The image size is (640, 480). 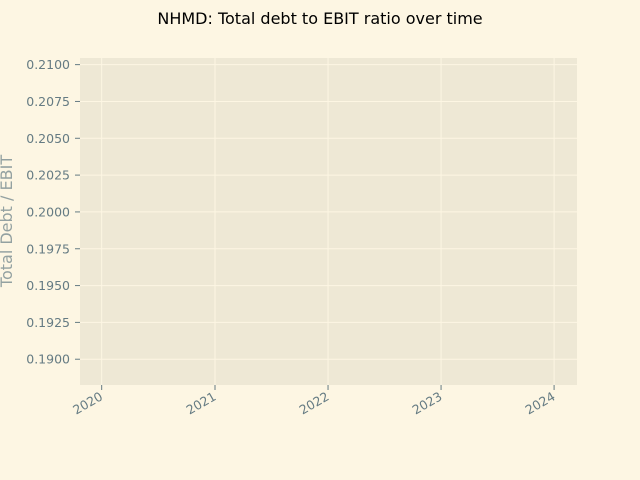 What do you see at coordinates (48, 175) in the screenshot?
I see `y-tick-label: 0.2025` at bounding box center [48, 175].